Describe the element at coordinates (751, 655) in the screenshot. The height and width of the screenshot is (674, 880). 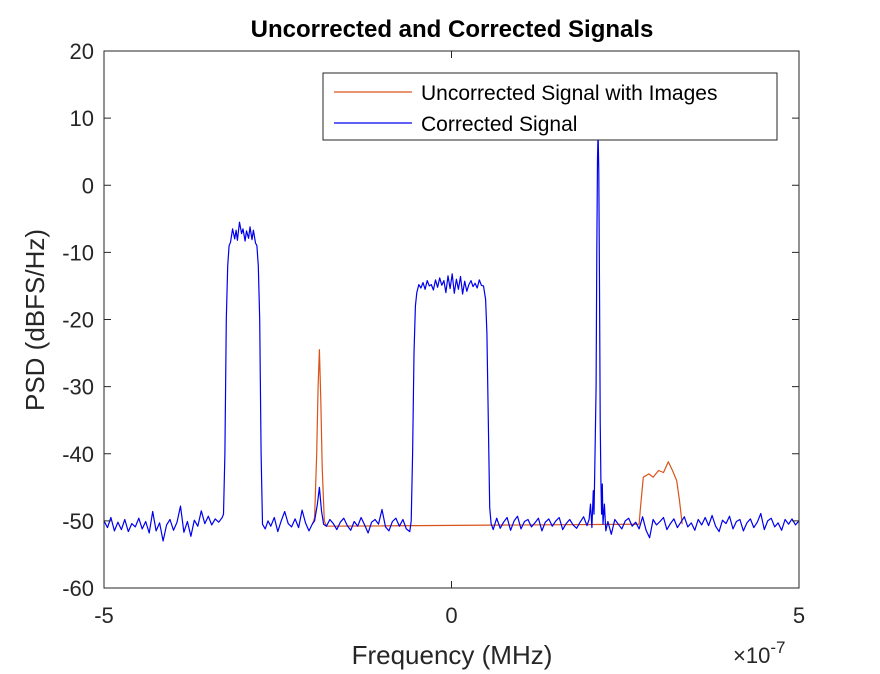
I see `x-axis-exponent-base: ×10` at that location.